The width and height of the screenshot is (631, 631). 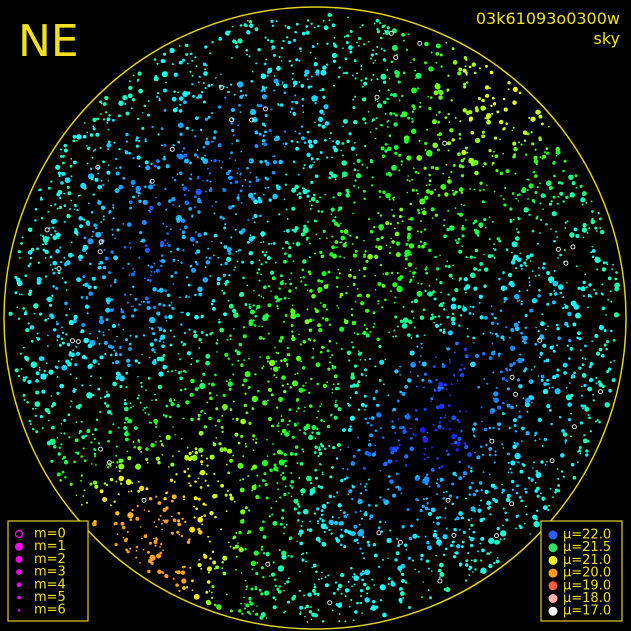 What do you see at coordinates (587, 611) in the screenshot?
I see `brightness-label: μ=17.0` at bounding box center [587, 611].